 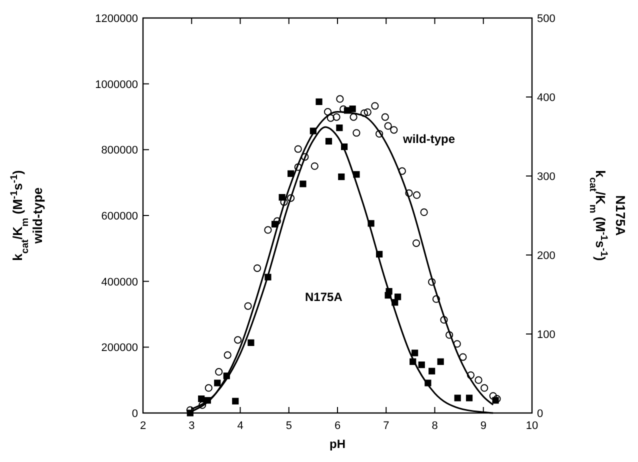 What do you see at coordinates (546, 98) in the screenshot?
I see `y2-tick-label: 400` at bounding box center [546, 98].